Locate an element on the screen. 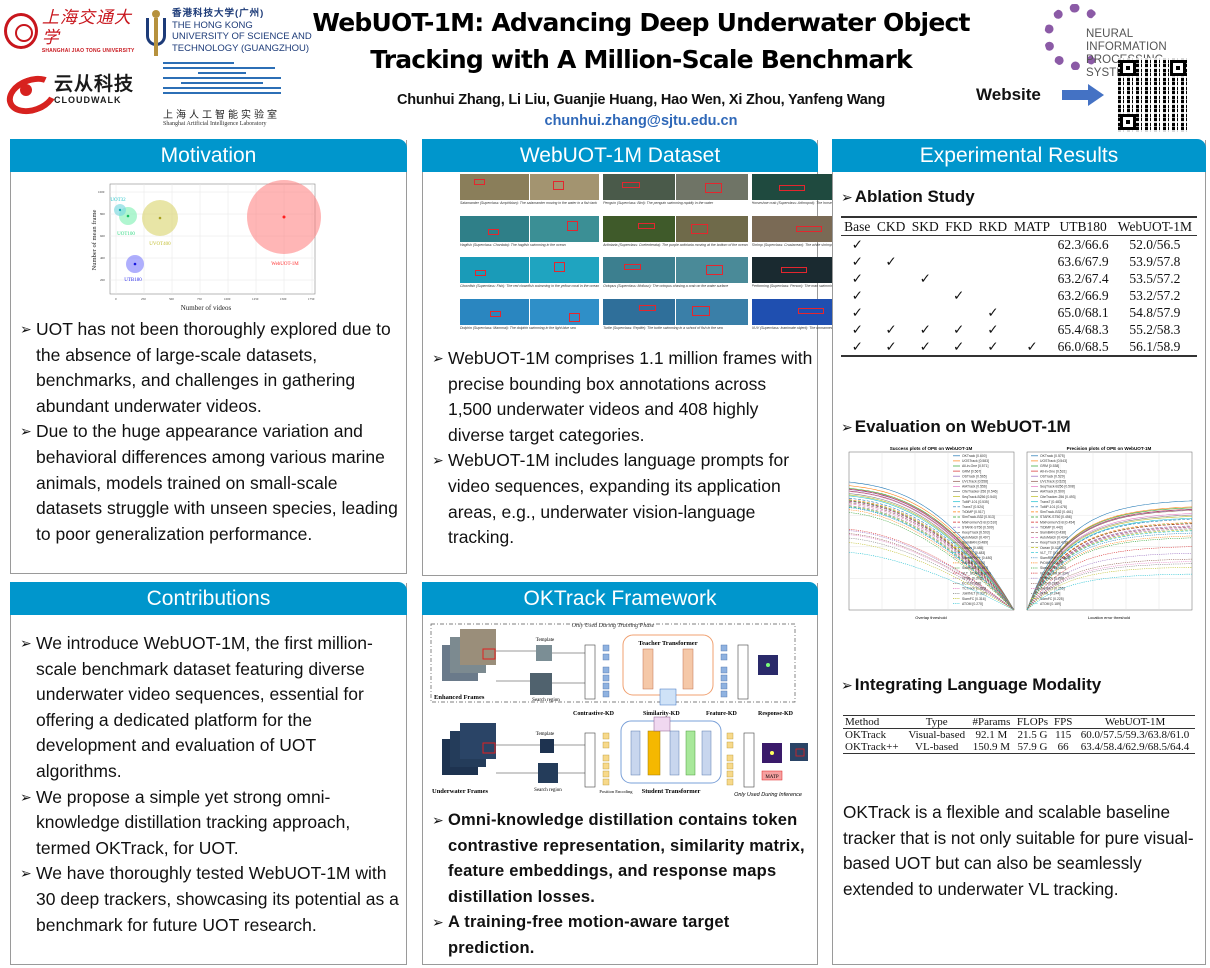 This screenshot has width=1210, height=968. plot-legend-entry: AiATrack [0.500] is located at coordinates (1052, 492).